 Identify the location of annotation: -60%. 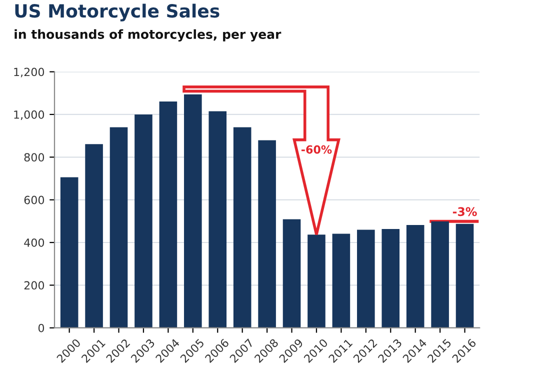
(316, 149).